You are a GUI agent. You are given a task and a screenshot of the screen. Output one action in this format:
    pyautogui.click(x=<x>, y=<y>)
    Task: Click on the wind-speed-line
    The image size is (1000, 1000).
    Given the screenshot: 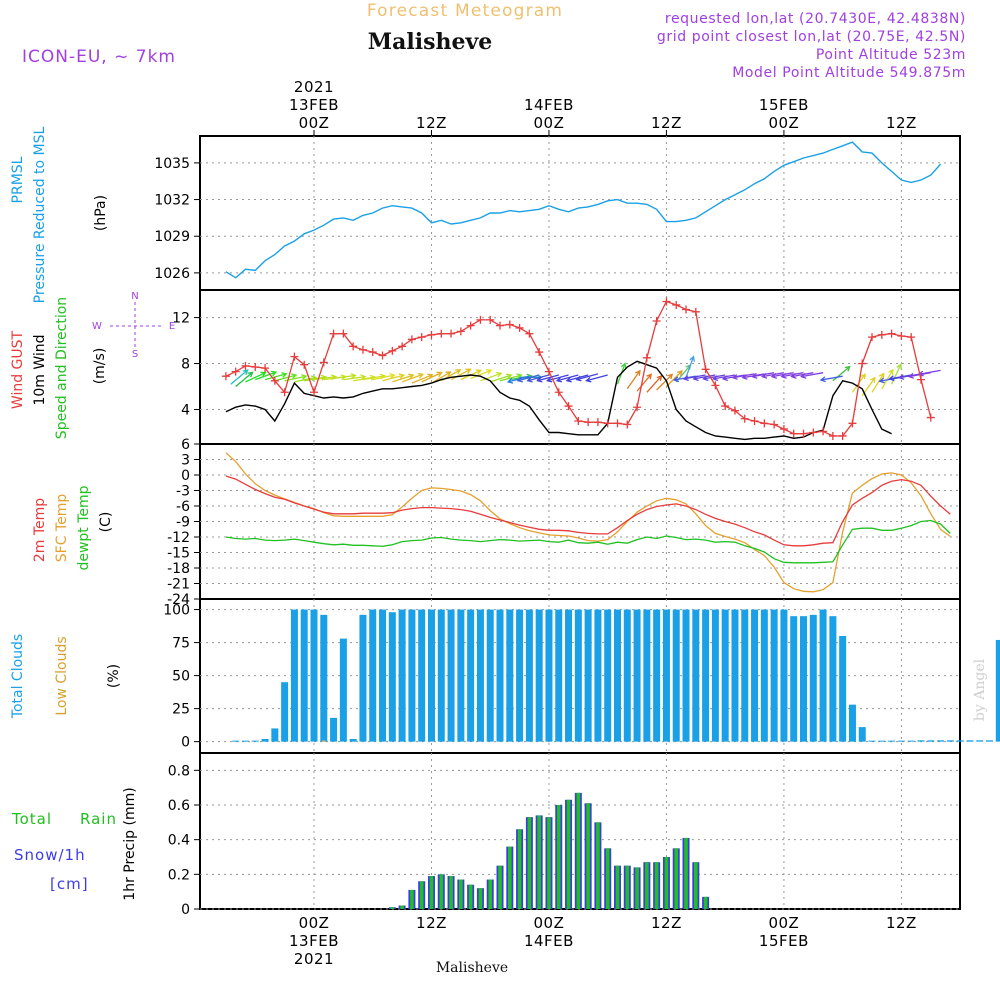 What is the action you would take?
    pyautogui.click(x=558, y=400)
    